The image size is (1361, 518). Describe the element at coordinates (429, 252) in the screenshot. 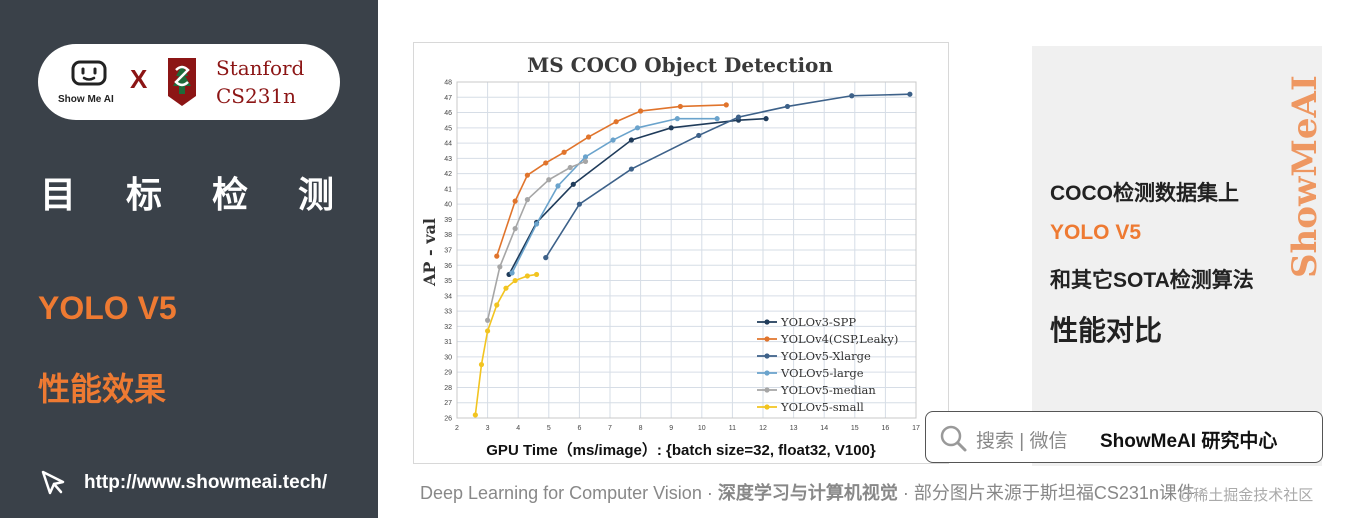

I see `chart-ylabel: AP - val` at that location.